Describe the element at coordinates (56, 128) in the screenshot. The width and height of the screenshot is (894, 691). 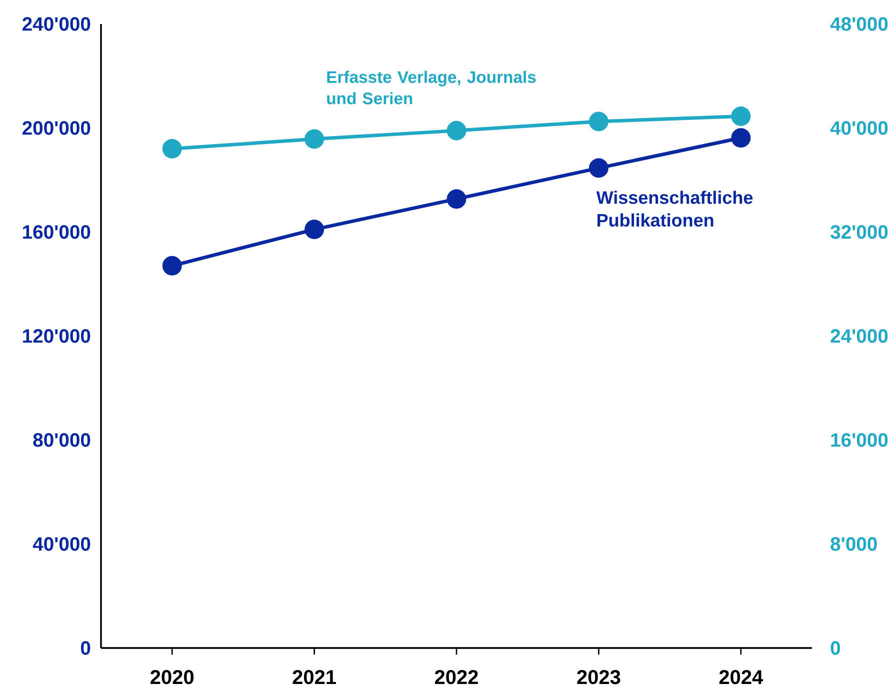
I see `y-tick-label: 200'000` at that location.